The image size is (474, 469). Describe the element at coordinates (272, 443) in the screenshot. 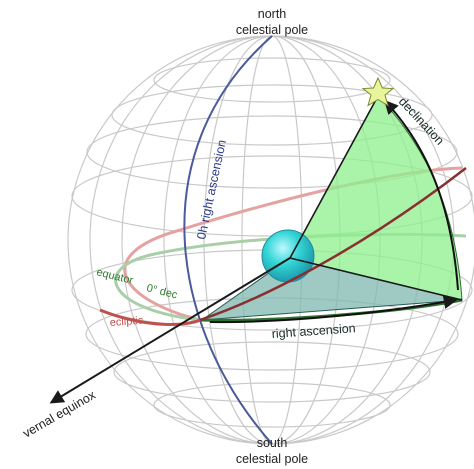

I see `south-pole-label-line1: south` at that location.